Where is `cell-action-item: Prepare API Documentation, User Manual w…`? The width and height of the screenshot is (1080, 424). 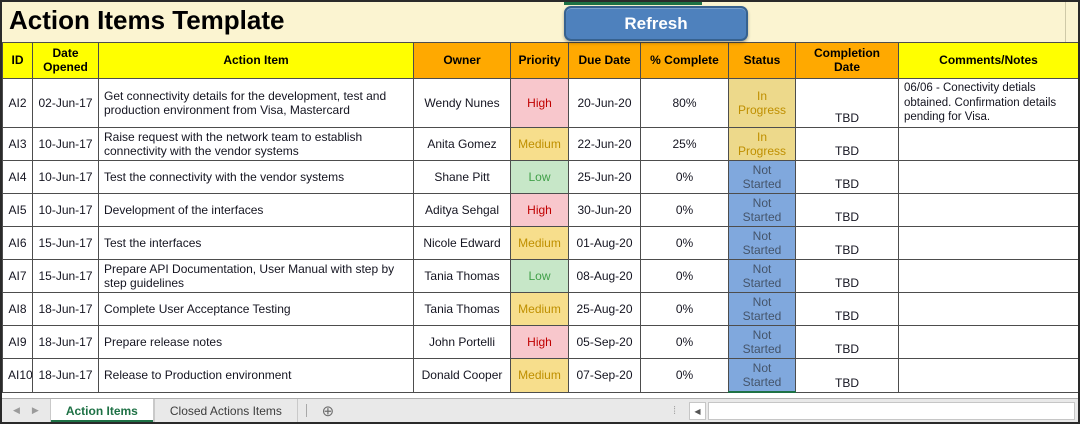
cell-action-item: Prepare API Documentation, User Manual w… is located at coordinates (256, 276).